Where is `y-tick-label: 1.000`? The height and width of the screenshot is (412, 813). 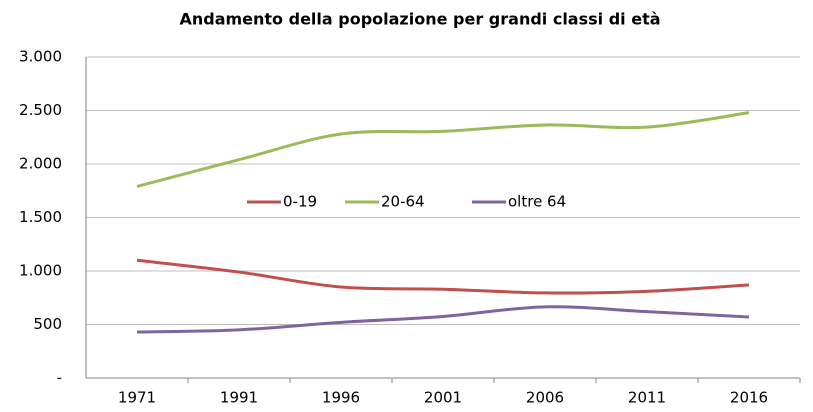
y-tick-label: 1.000 is located at coordinates (40, 271).